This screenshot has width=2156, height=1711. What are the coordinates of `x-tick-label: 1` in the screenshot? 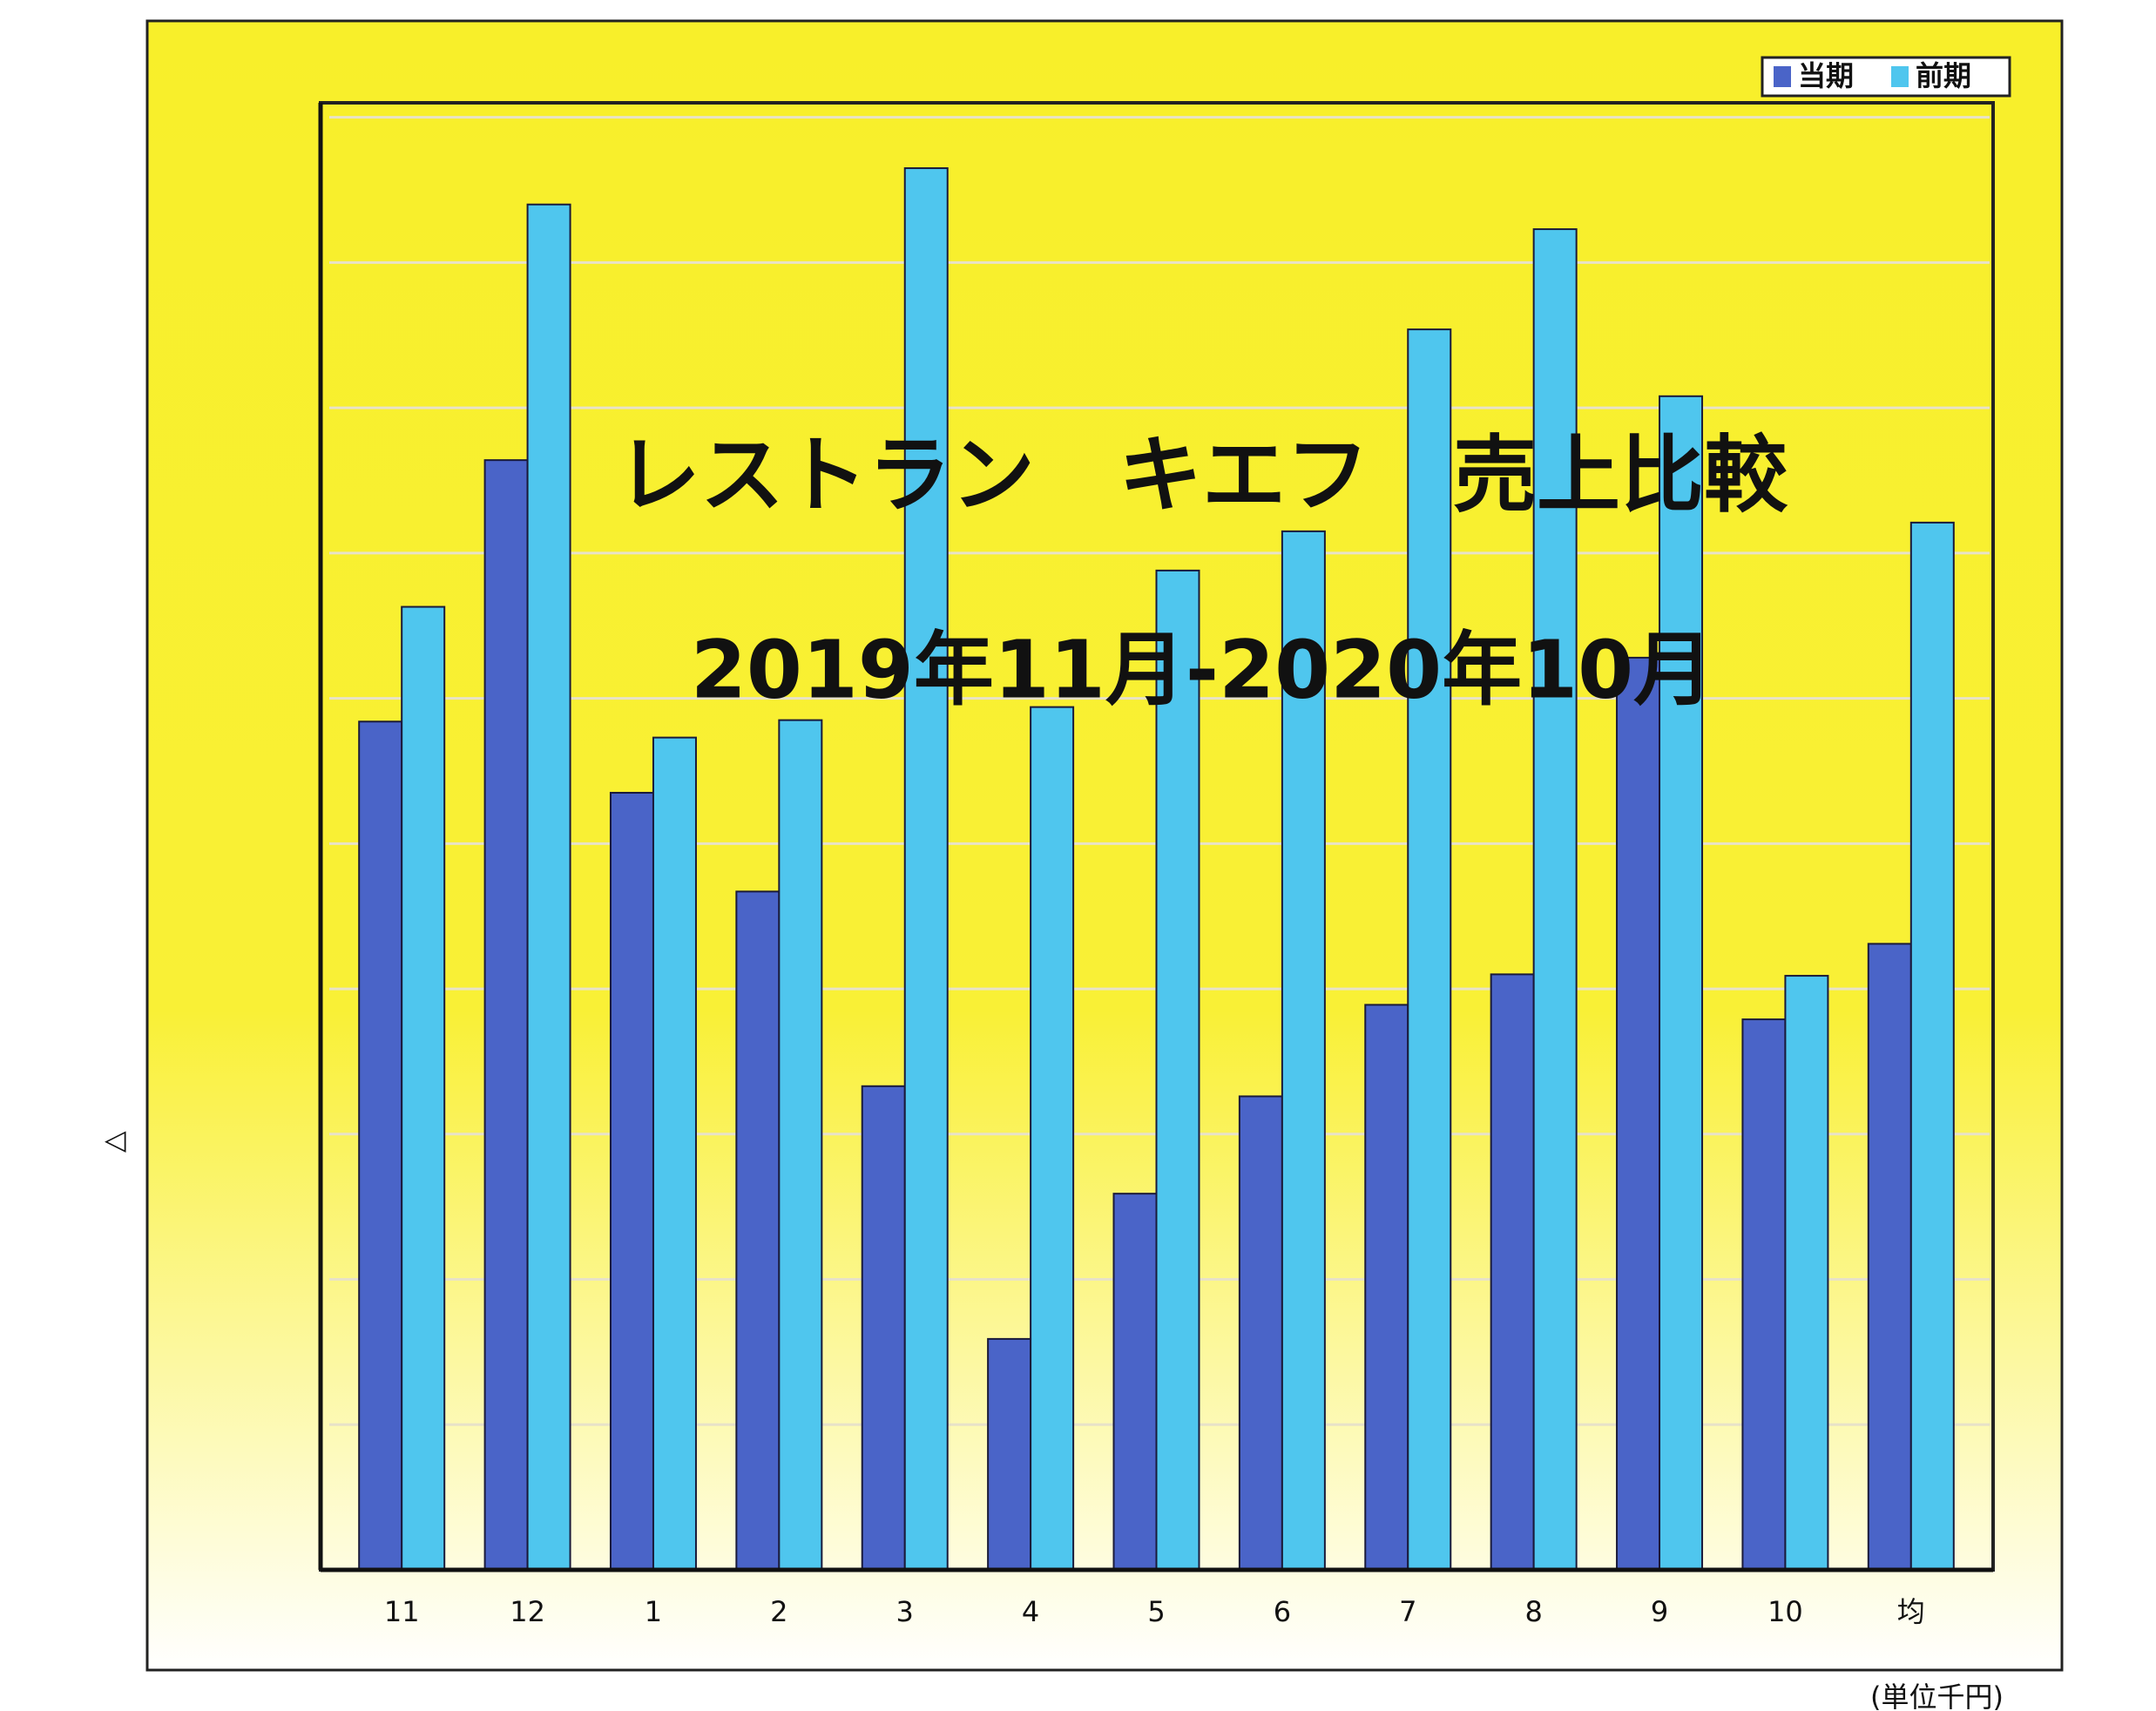 It's located at (653, 1611).